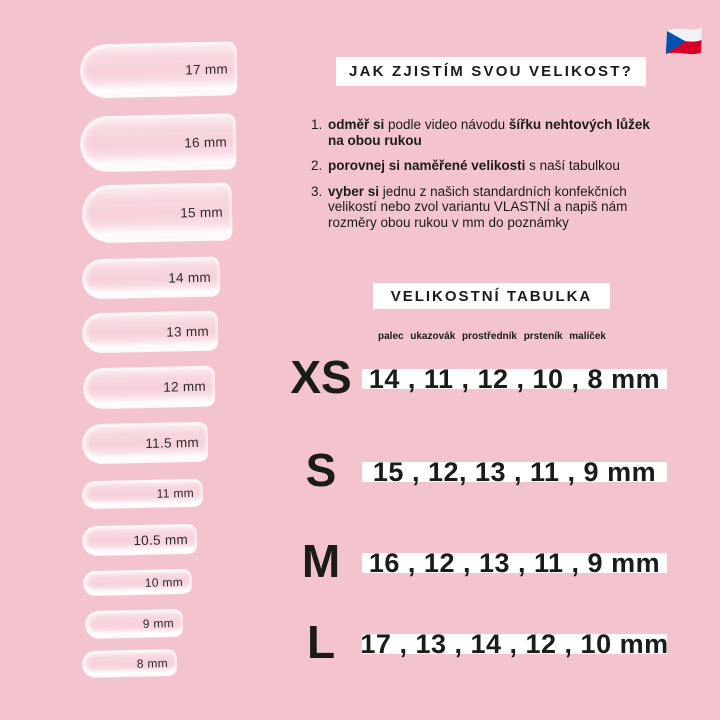 The image size is (720, 720). I want to click on nail-size-label: 10.5 mm, so click(161, 539).